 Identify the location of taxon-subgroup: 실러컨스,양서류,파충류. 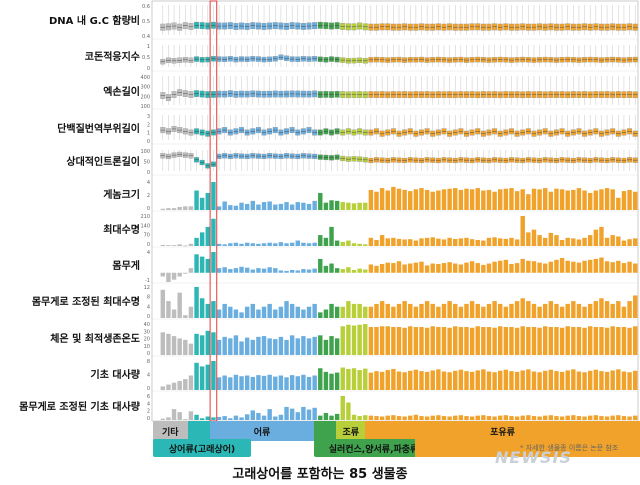
(373, 448).